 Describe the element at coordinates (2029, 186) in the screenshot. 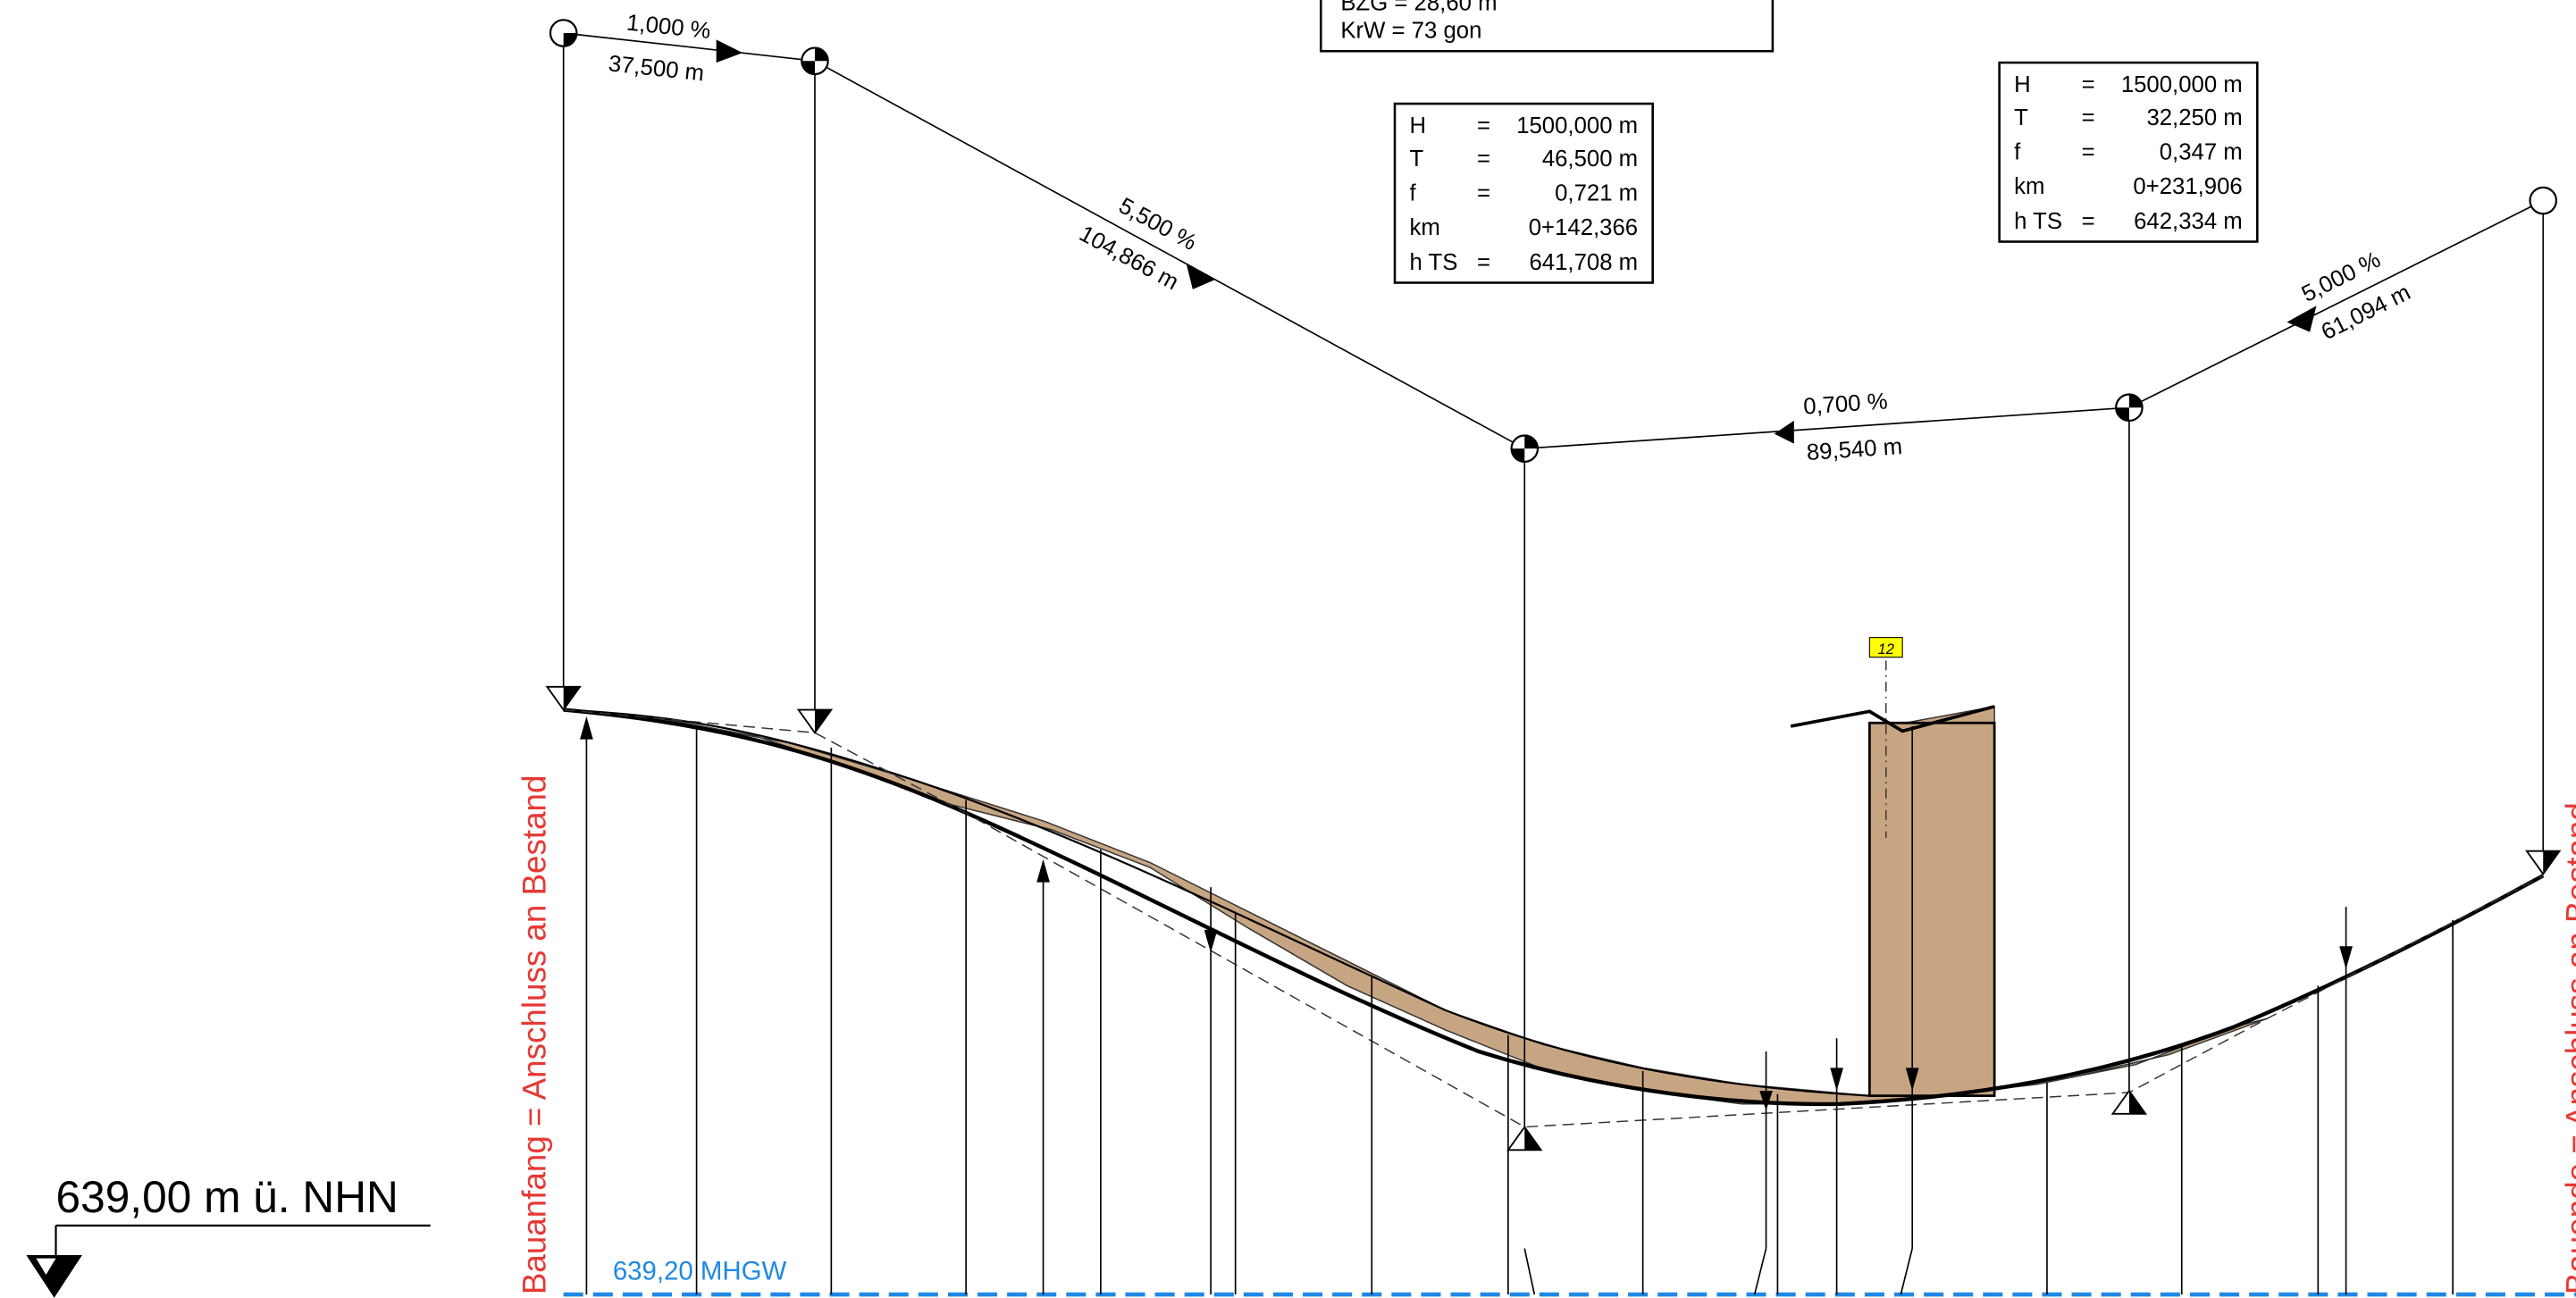

I see `c2-key-3: km` at that location.